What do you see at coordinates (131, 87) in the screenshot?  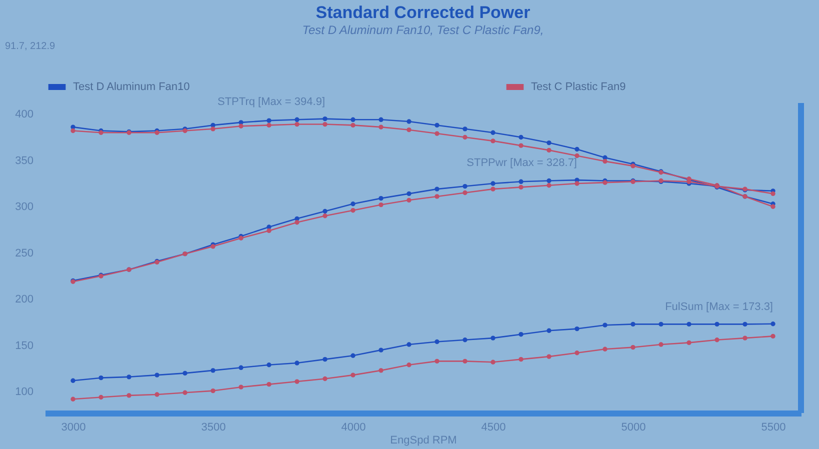 I see `legend-label: Test D Aluminum Fan10` at bounding box center [131, 87].